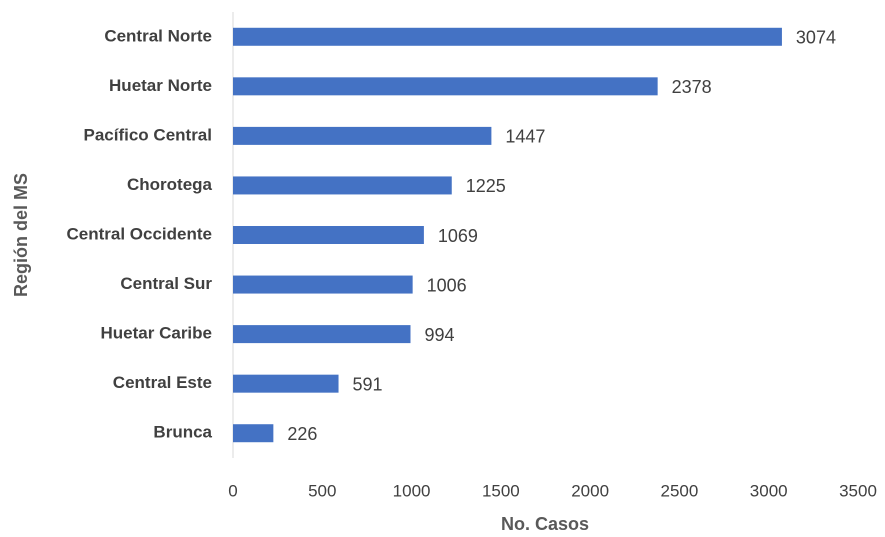  Describe the element at coordinates (412, 490) in the screenshot. I see `x-tick-label: 1000` at that location.